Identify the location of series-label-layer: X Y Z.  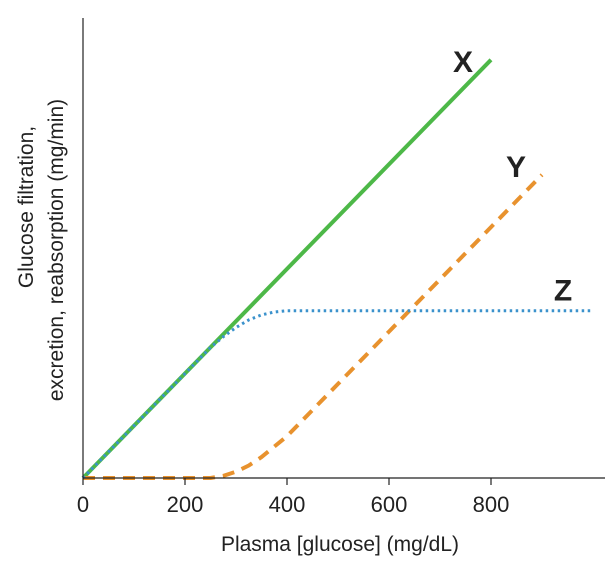
(512, 177).